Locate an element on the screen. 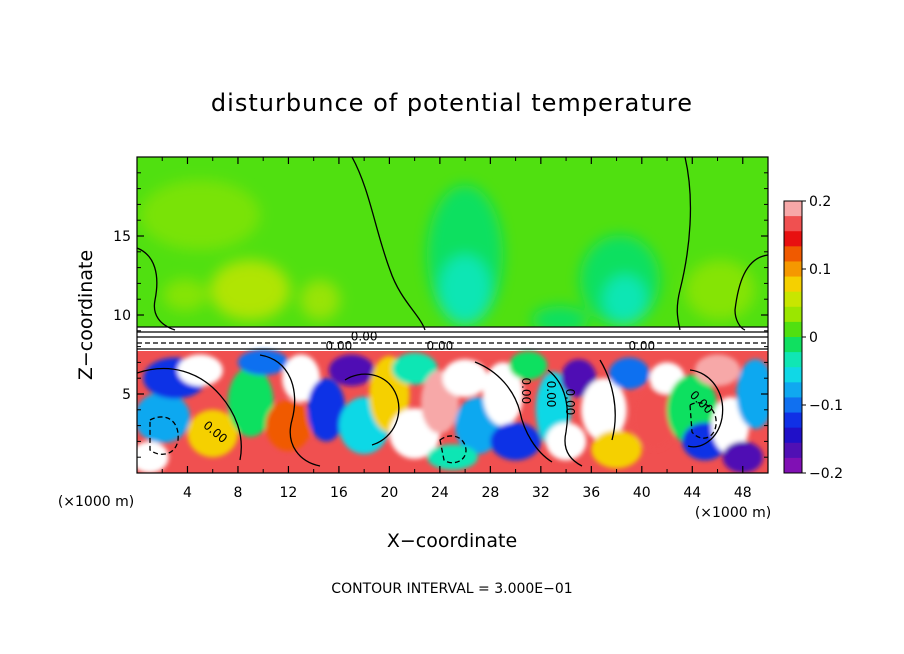 This screenshot has width=904, height=654. y-axis-label: Z−coordinate is located at coordinates (86, 315).